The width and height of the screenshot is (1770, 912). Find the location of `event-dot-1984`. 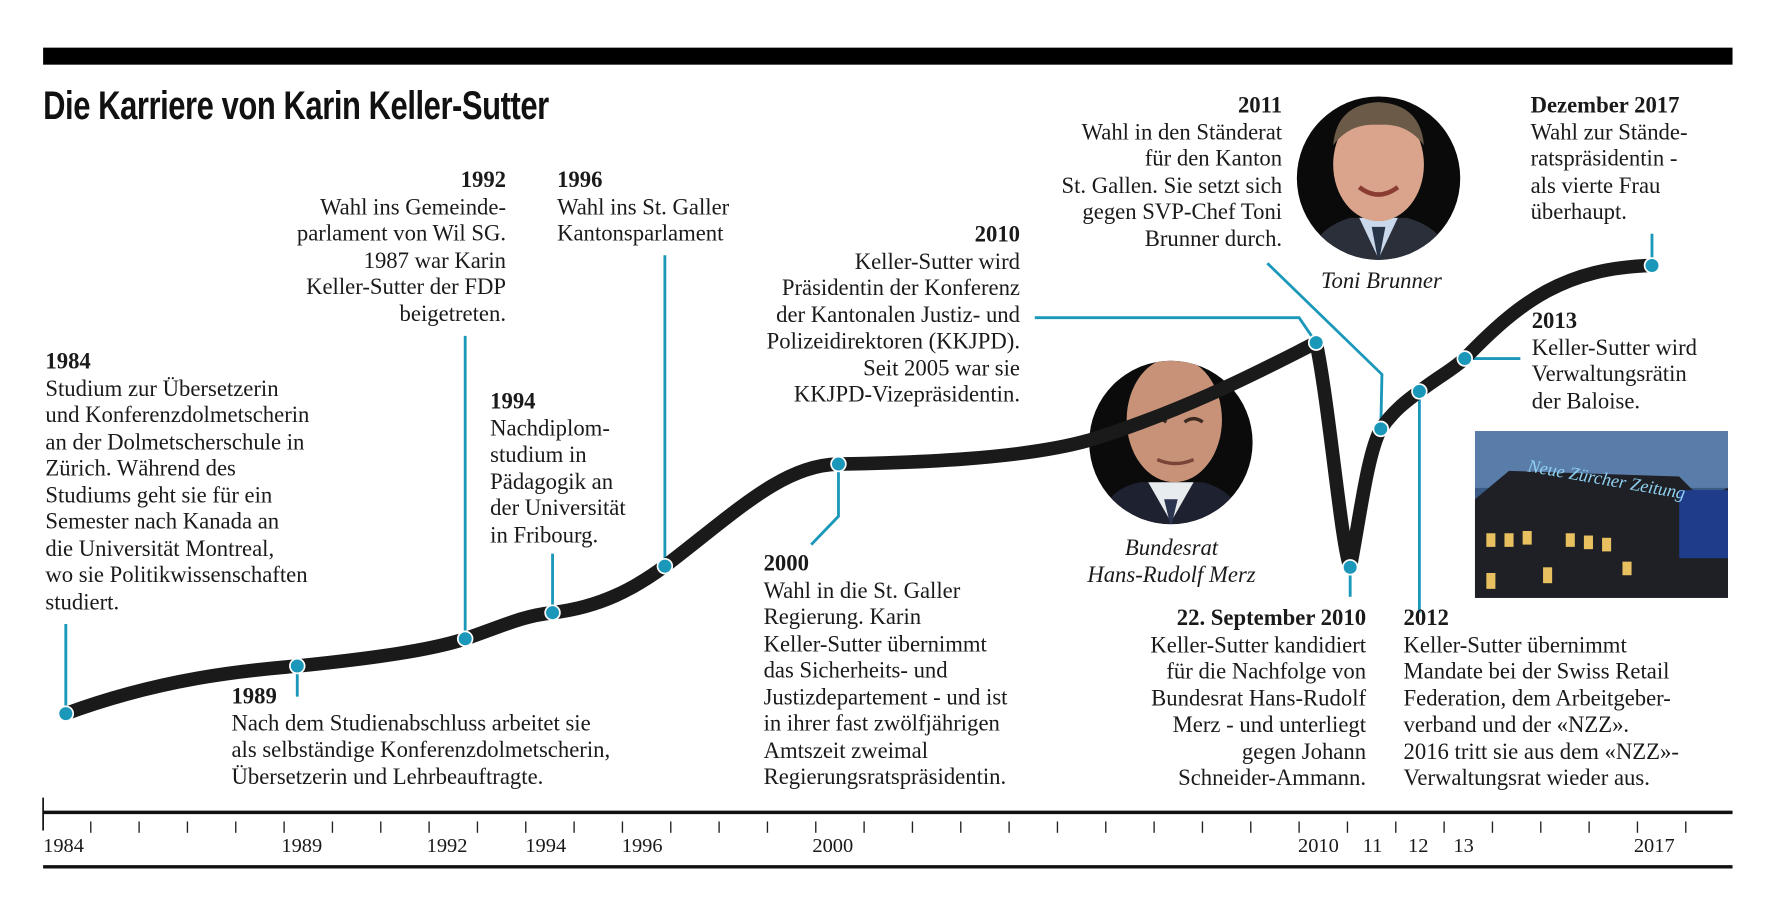

event-dot-1984 is located at coordinates (66, 713).